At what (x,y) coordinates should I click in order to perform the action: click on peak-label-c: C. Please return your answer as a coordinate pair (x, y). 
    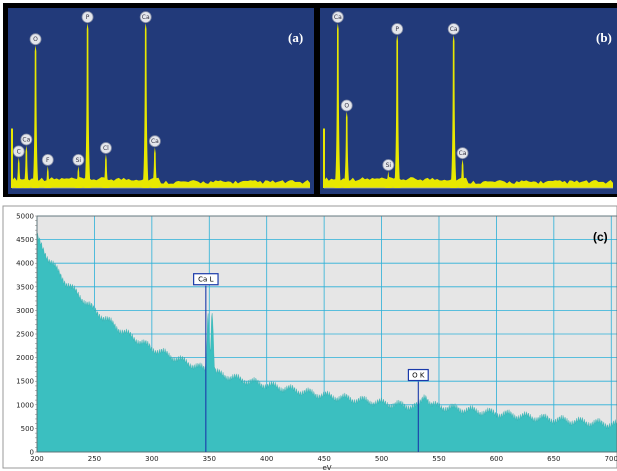
    Looking at the image, I should click on (19, 151).